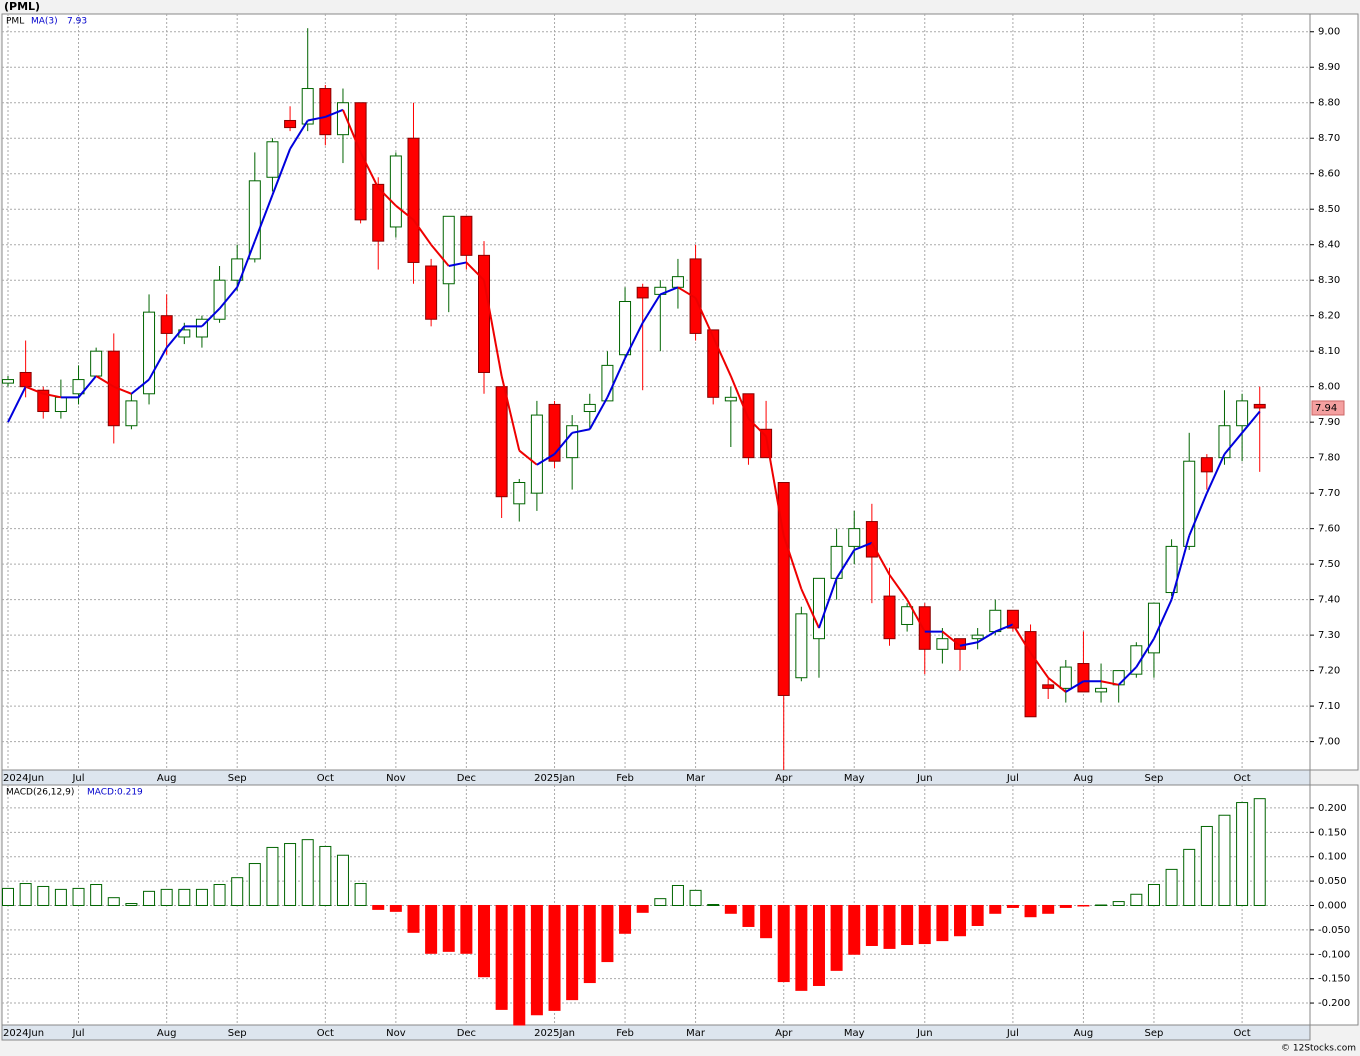 The image size is (1360, 1056). Describe the element at coordinates (1329, 280) in the screenshot. I see `y-tick-label: 8.30` at that location.